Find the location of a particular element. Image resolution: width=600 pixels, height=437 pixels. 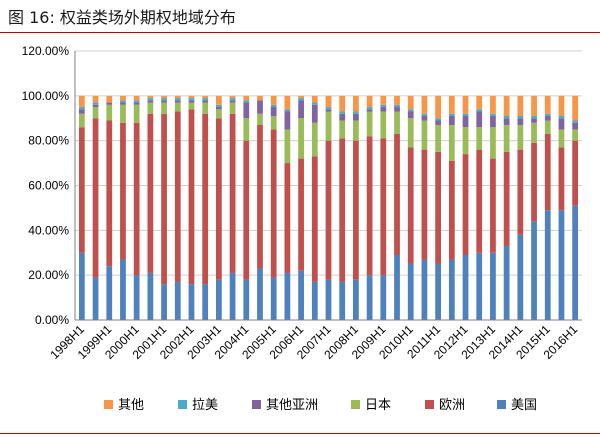

bar-stack-2012H1 is located at coordinates (465, 207).